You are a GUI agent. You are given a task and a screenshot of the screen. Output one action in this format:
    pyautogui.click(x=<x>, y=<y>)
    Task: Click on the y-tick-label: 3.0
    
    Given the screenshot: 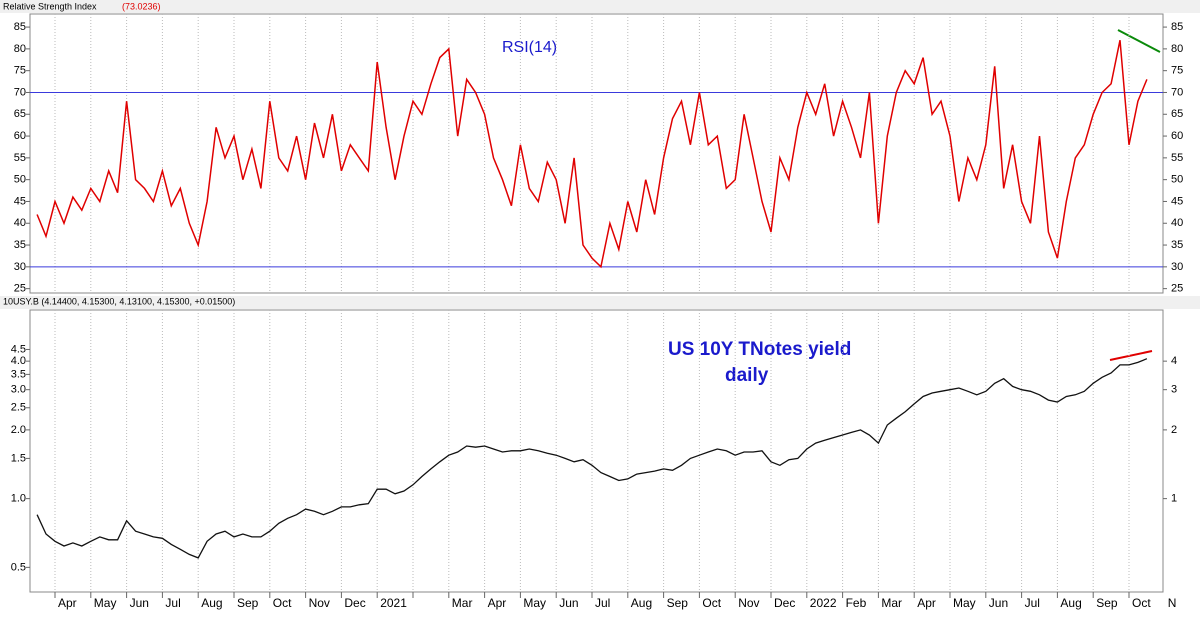 What is the action you would take?
    pyautogui.click(x=18, y=390)
    